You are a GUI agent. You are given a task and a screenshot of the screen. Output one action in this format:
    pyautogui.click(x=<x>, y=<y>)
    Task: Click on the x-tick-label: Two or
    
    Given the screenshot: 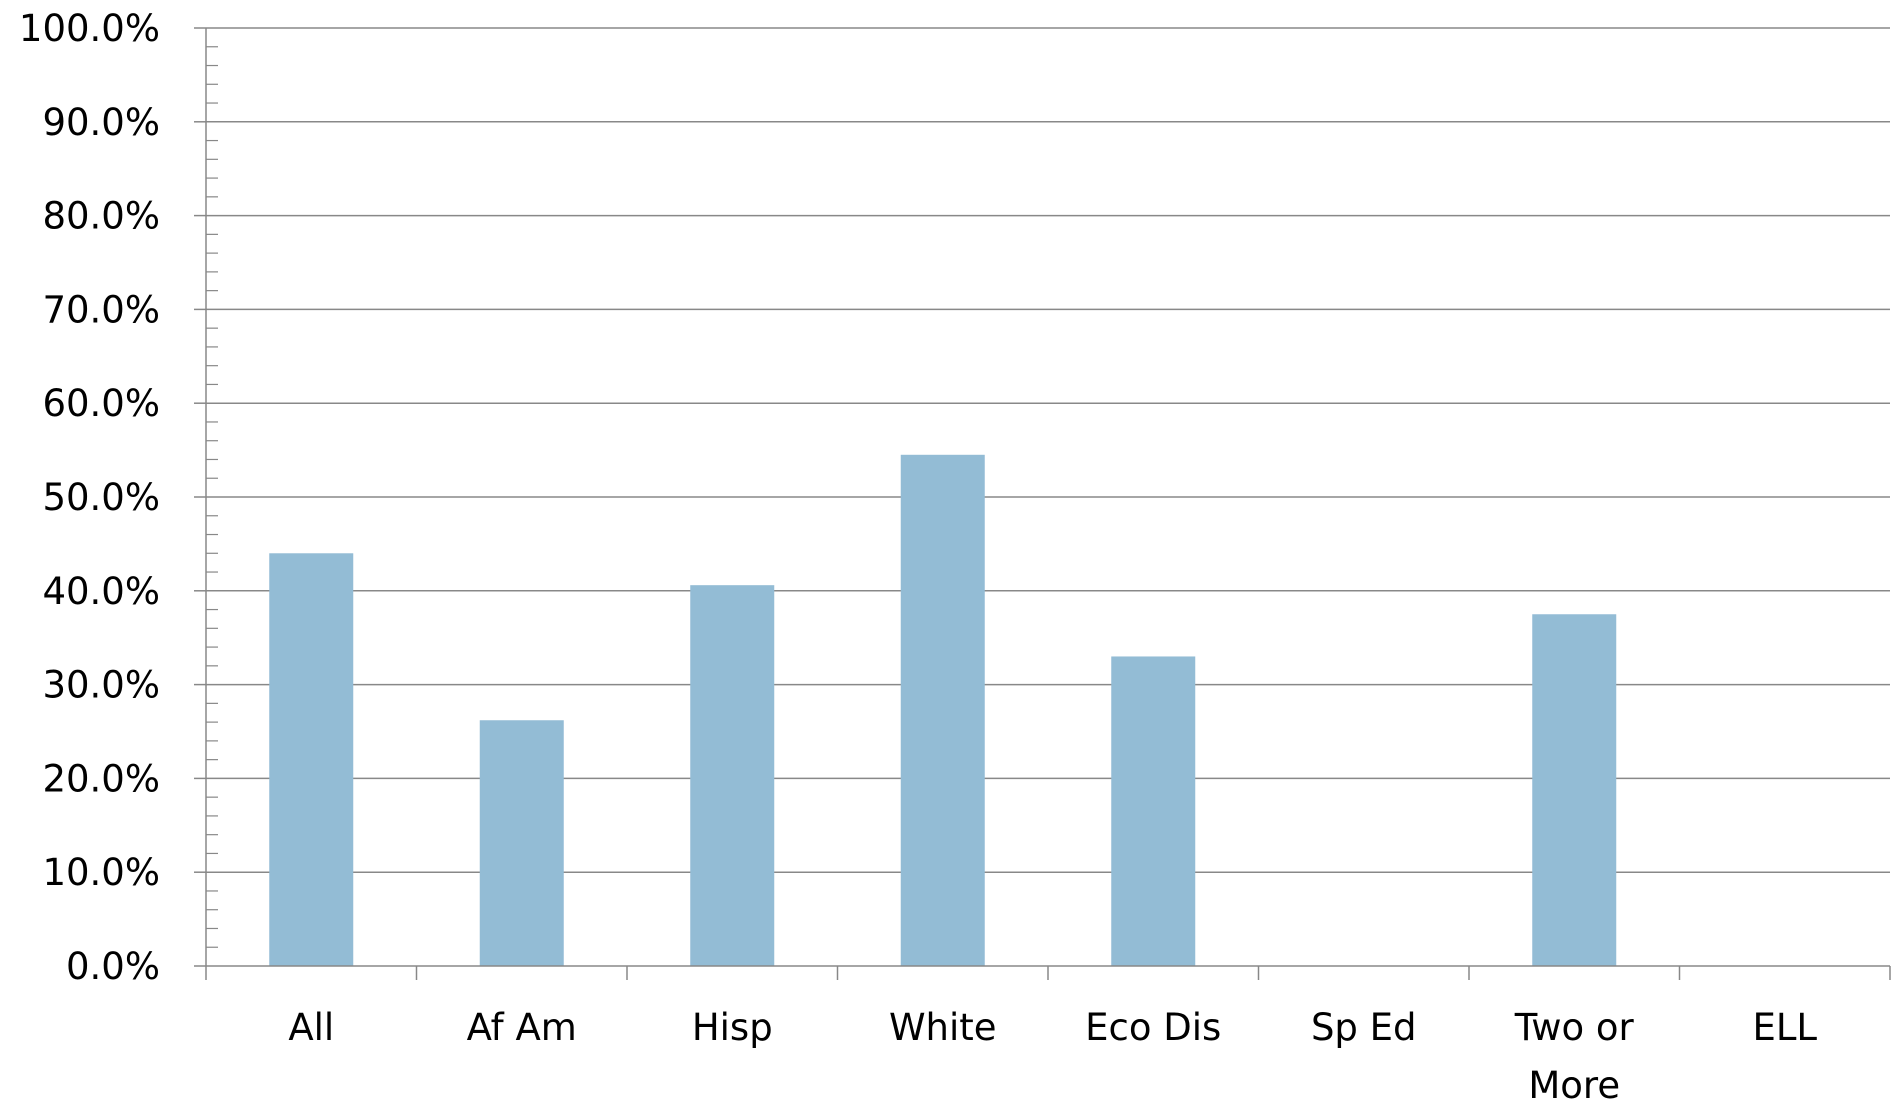 What is the action you would take?
    pyautogui.click(x=1574, y=1027)
    